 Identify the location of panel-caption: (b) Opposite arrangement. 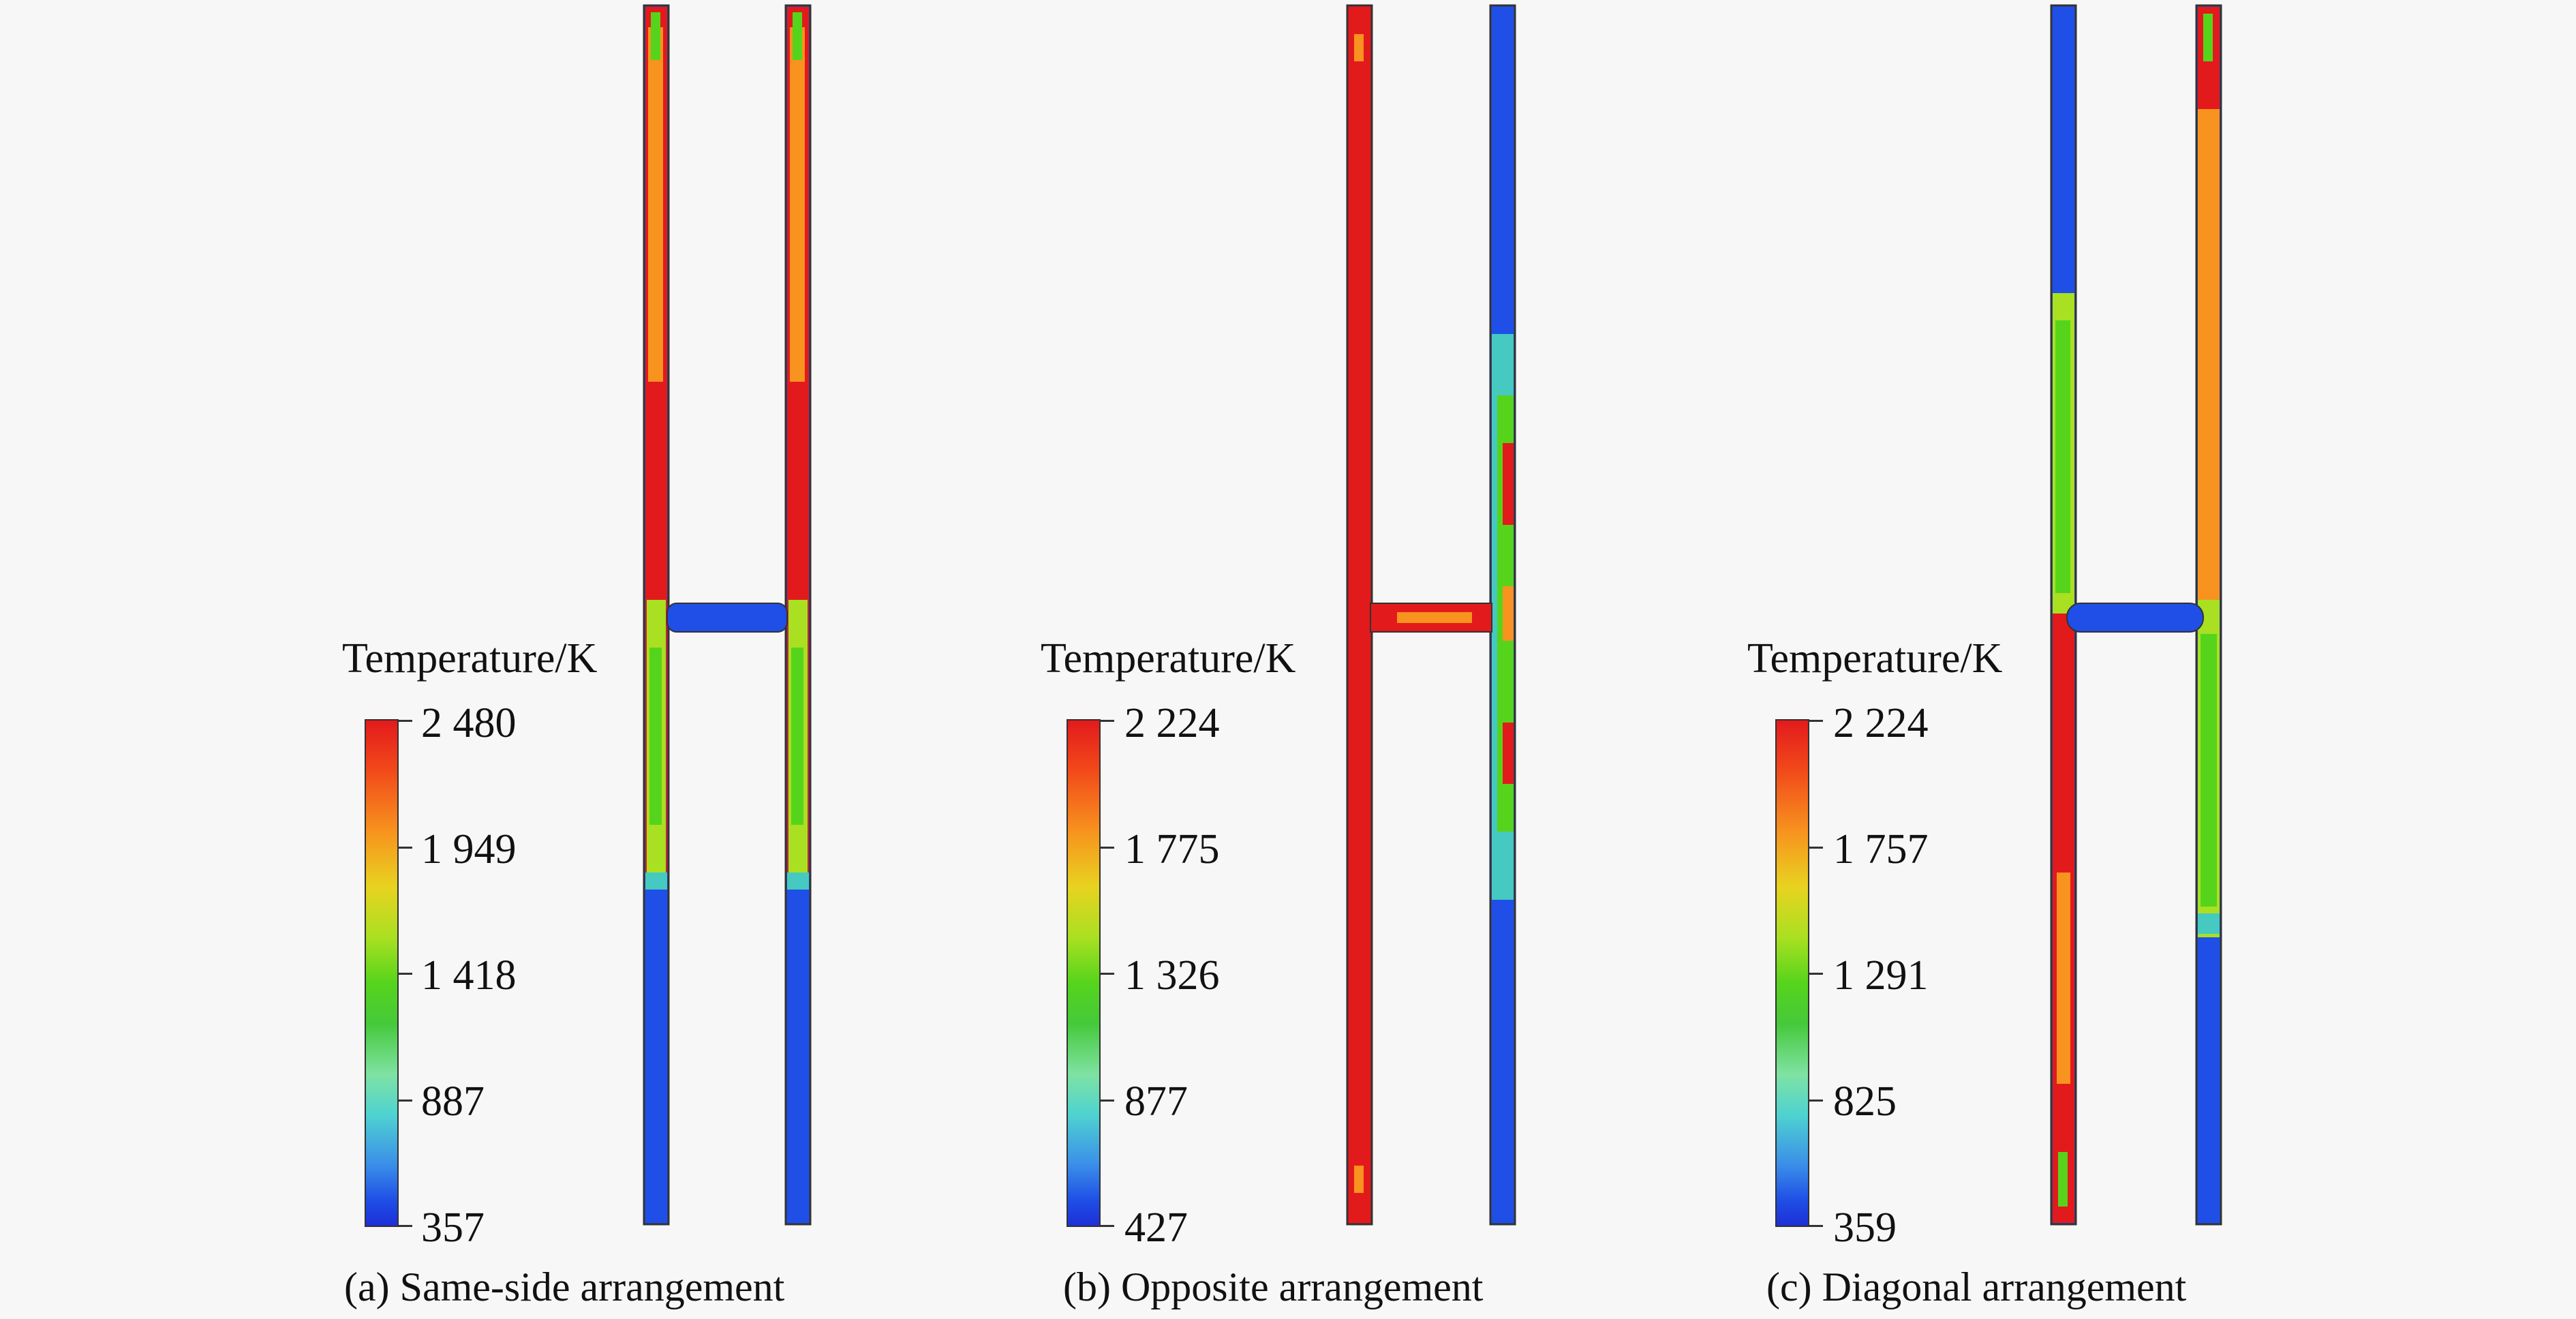
(1273, 1286).